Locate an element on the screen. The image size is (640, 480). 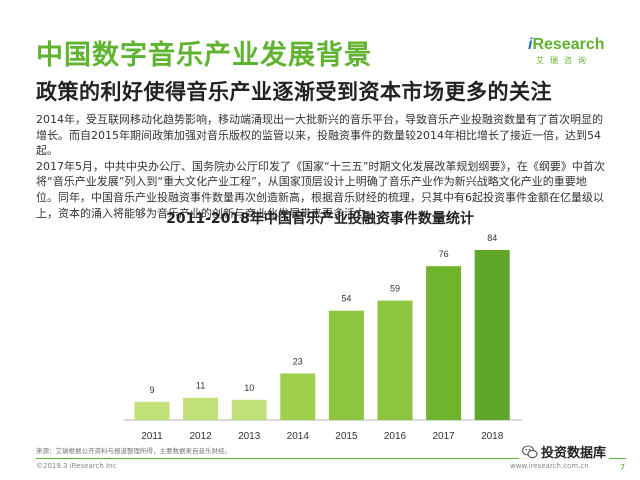
x-tick-label-2017: 2017 is located at coordinates (443, 436).